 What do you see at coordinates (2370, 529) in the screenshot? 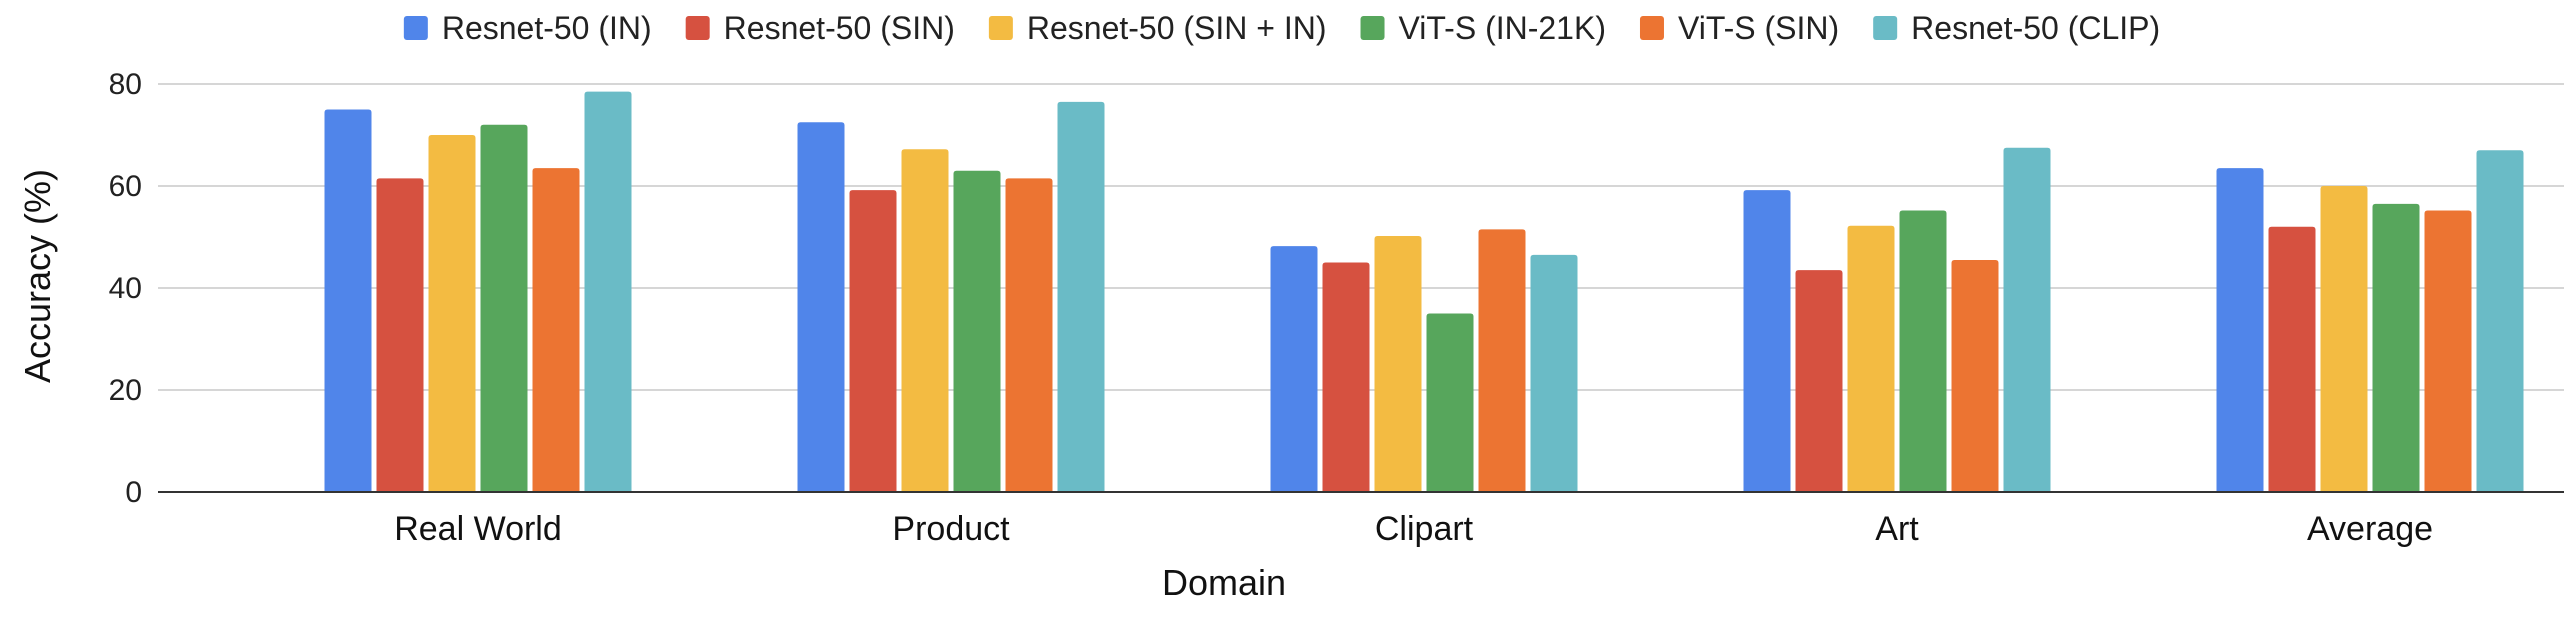
I see `x-category-label: Average` at bounding box center [2370, 529].